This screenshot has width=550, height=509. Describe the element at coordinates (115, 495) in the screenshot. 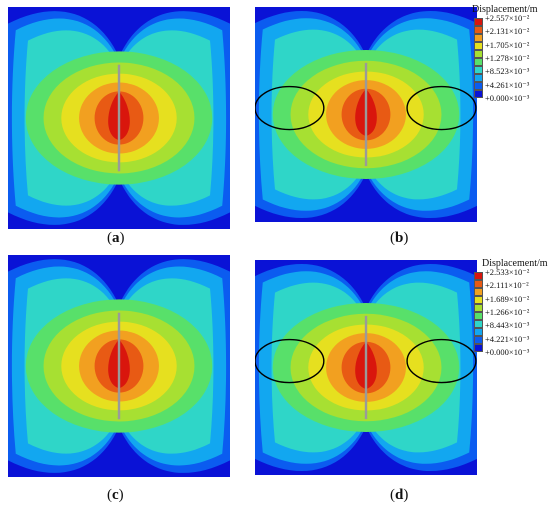

I see `caption-c: (c)` at that location.